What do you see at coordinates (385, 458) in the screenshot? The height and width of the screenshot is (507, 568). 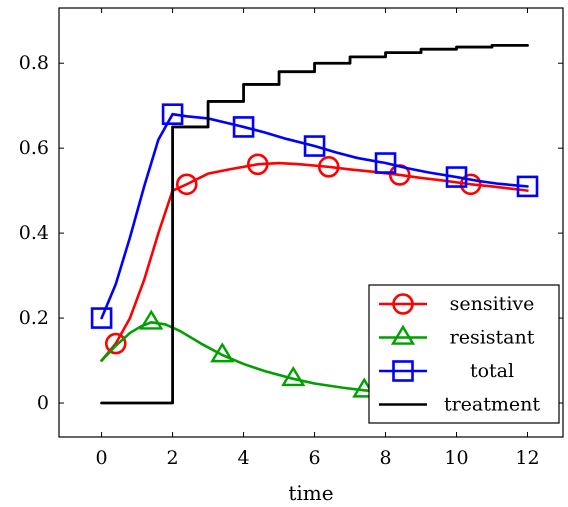 I see `x-tick-label: 8` at bounding box center [385, 458].